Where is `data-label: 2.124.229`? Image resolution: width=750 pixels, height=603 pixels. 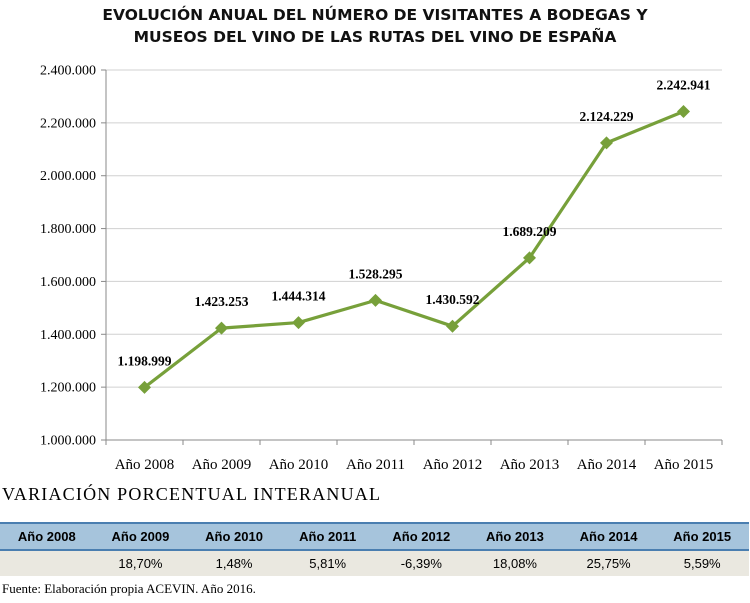
data-label: 2.124.229 is located at coordinates (607, 116).